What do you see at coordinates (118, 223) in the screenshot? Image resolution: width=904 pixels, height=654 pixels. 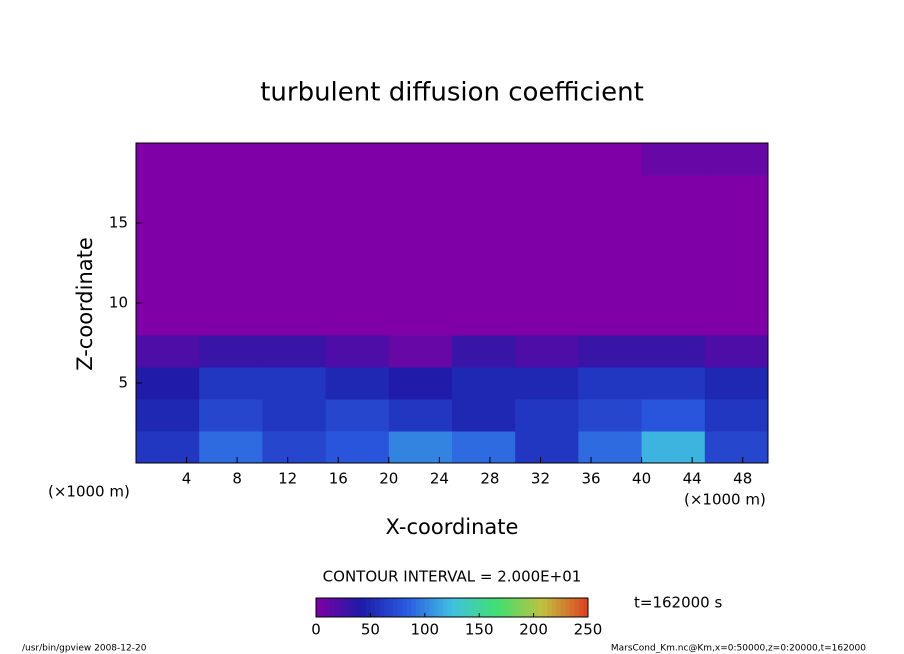 I see `y-tick-label: 15` at bounding box center [118, 223].